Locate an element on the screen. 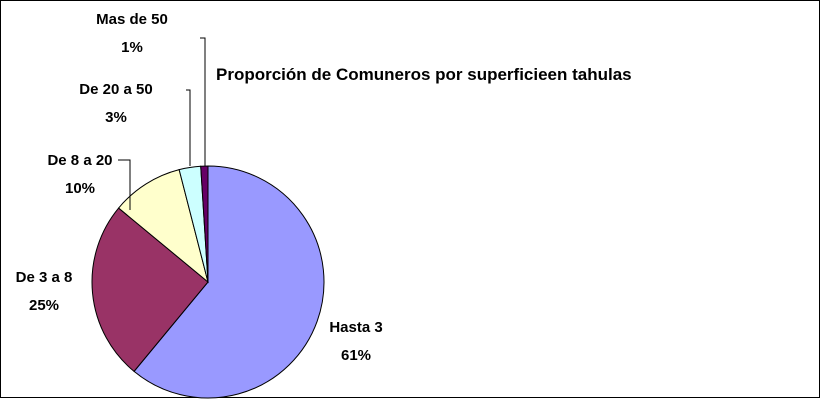  slice-category-label: Mas de 50 is located at coordinates (132, 19).